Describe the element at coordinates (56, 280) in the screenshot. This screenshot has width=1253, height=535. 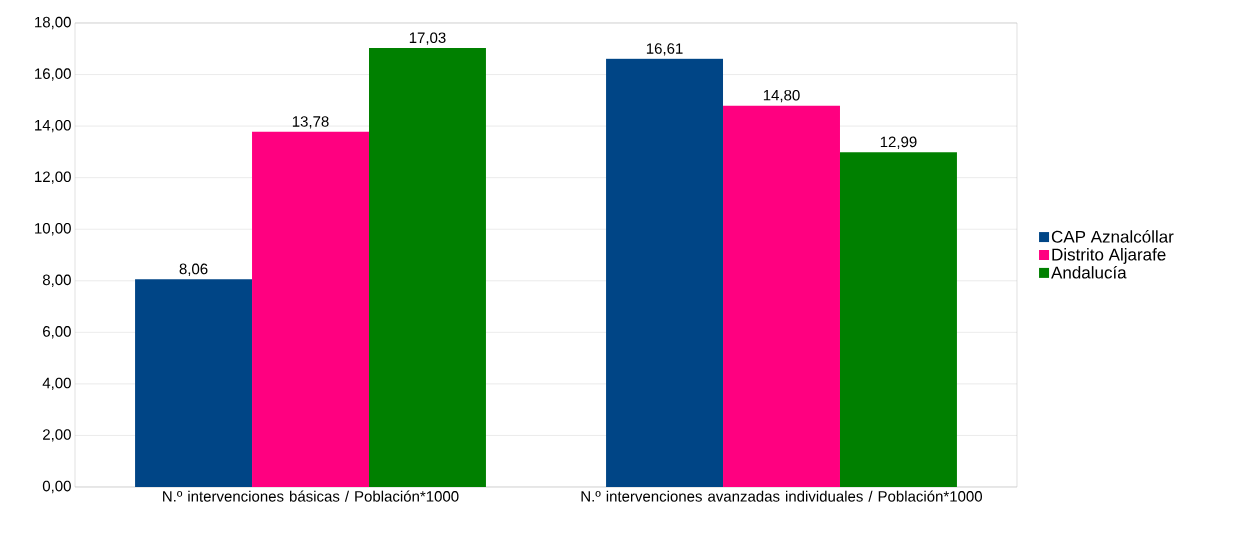
I see `y-tick-label: 8,00` at that location.